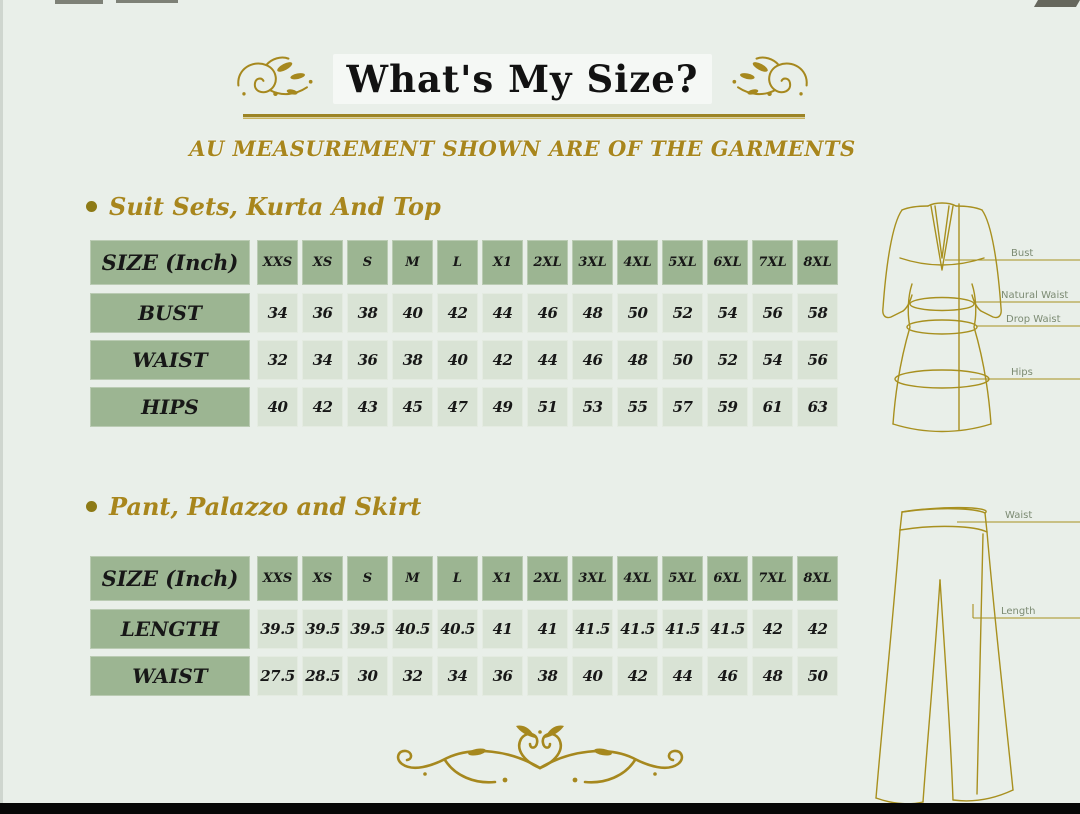 Image resolution: width=1080 pixels, height=814 pixels. What do you see at coordinates (727, 360) in the screenshot?
I see `size-value-cell: 52` at bounding box center [727, 360].